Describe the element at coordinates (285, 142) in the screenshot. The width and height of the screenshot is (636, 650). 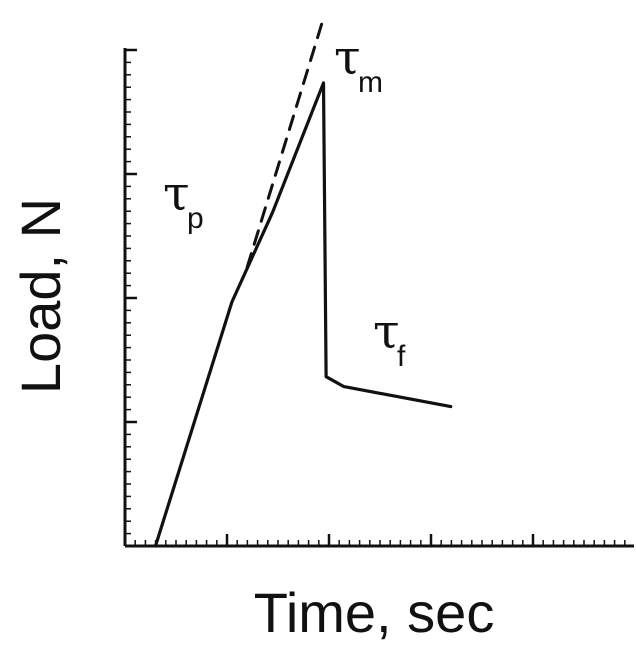
I see `extrapolation-dashed-line` at that location.